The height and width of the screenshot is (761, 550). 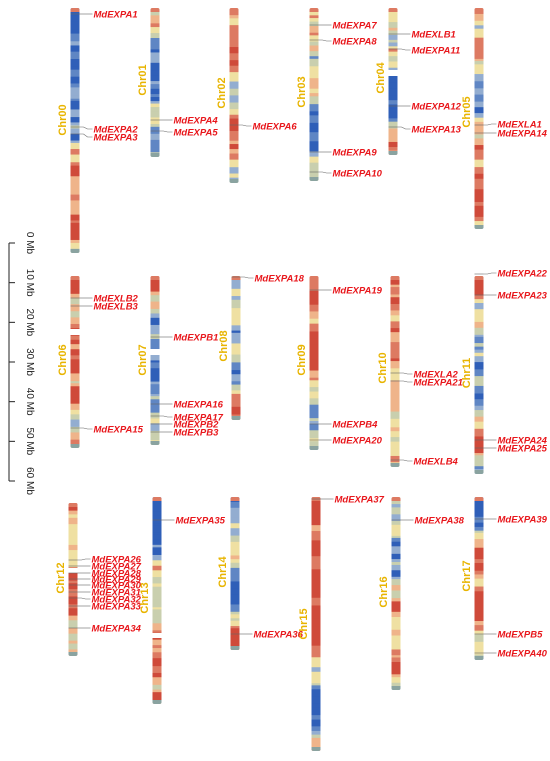 What do you see at coordinates (355, 153) in the screenshot?
I see `gene-label: MdEXPA9` at bounding box center [355, 153].